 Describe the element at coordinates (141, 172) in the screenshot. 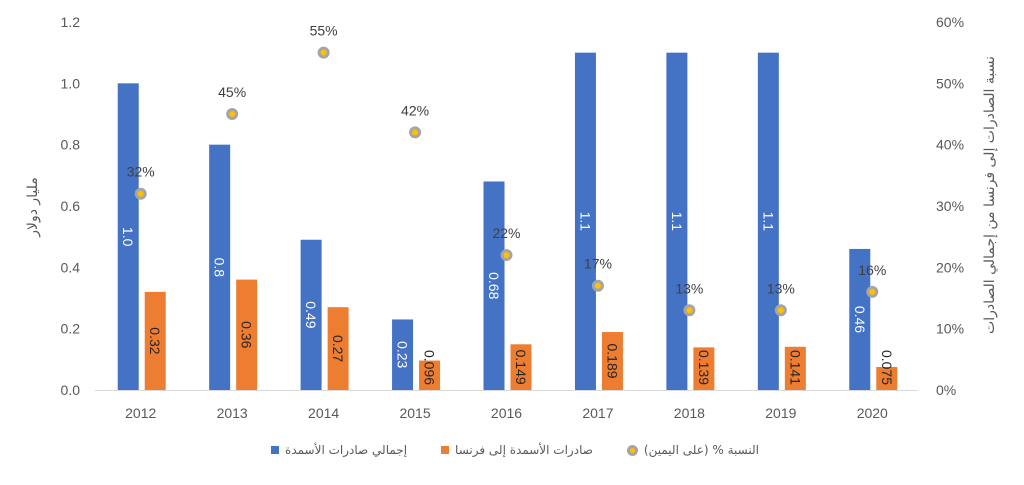

I see `ratio-label: 32%` at that location.